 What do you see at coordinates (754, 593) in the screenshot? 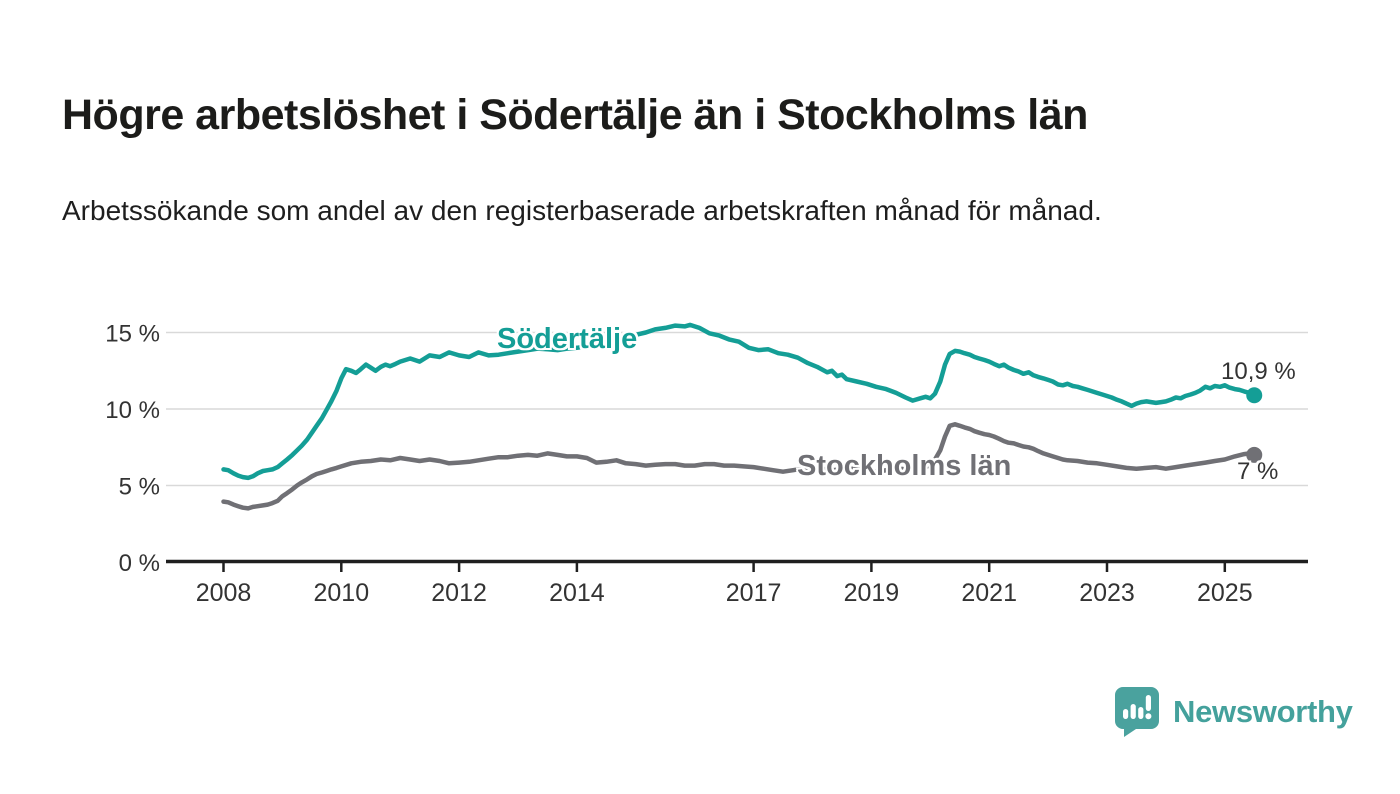
I see `x-axis-tick-label: 2017` at bounding box center [754, 593].